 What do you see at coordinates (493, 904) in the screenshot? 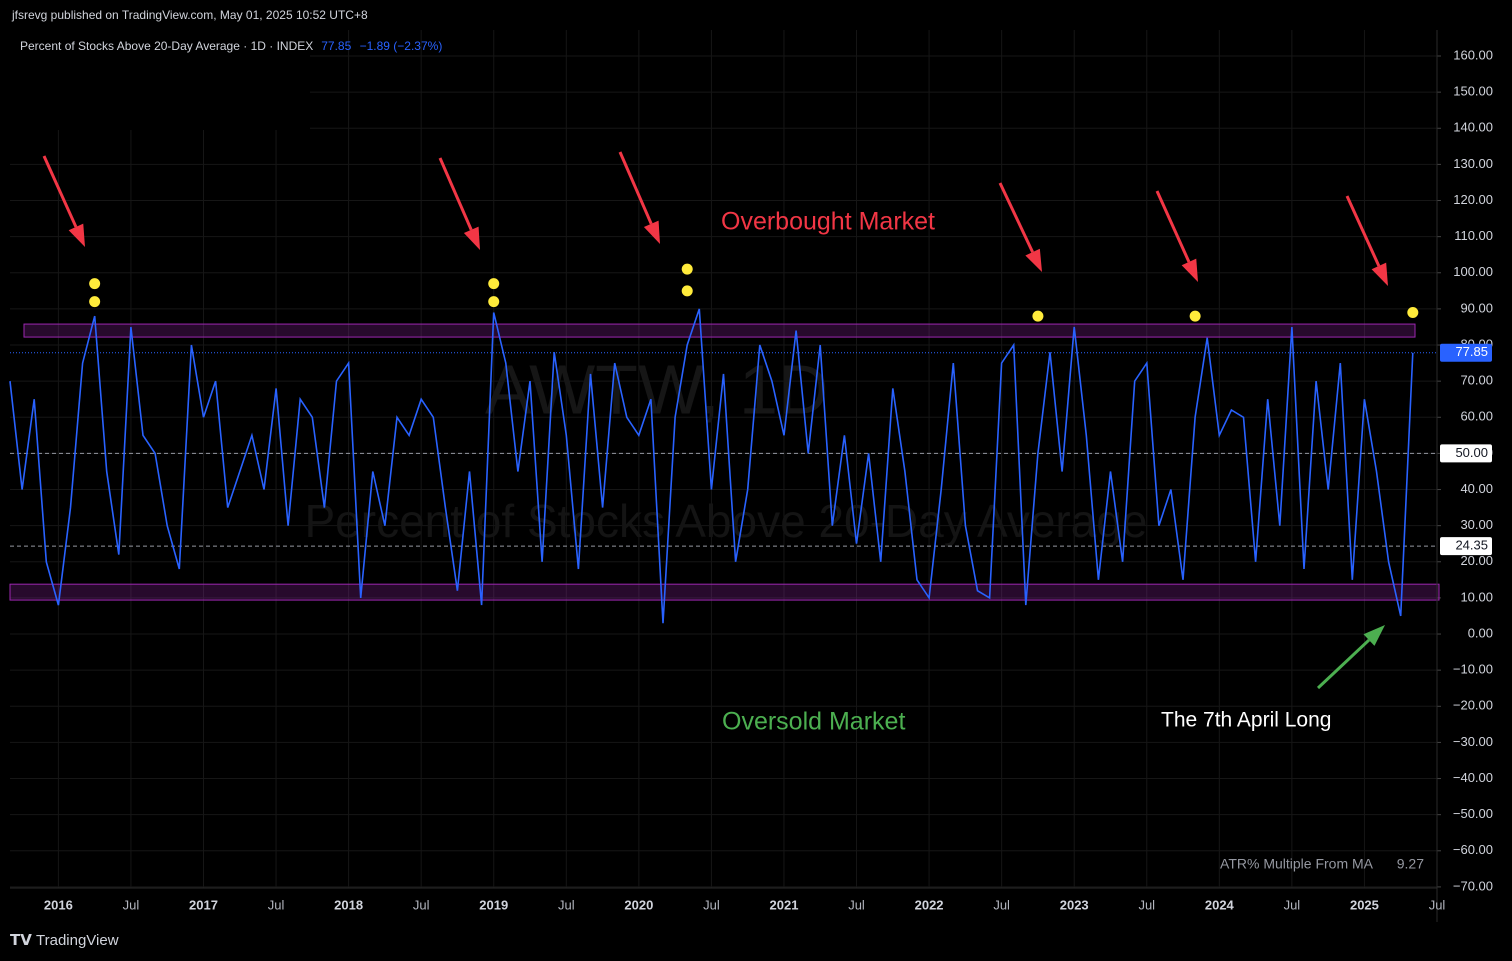
I see `x-tick-label: 2019` at bounding box center [493, 904].